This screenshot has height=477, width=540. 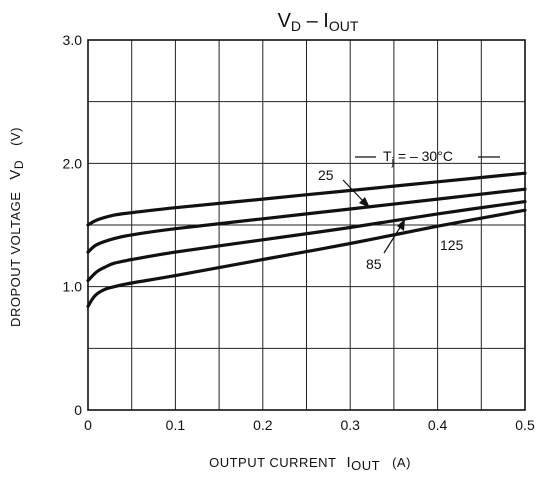 What do you see at coordinates (296, 26) in the screenshot?
I see `title-vd-subscript: D` at bounding box center [296, 26].